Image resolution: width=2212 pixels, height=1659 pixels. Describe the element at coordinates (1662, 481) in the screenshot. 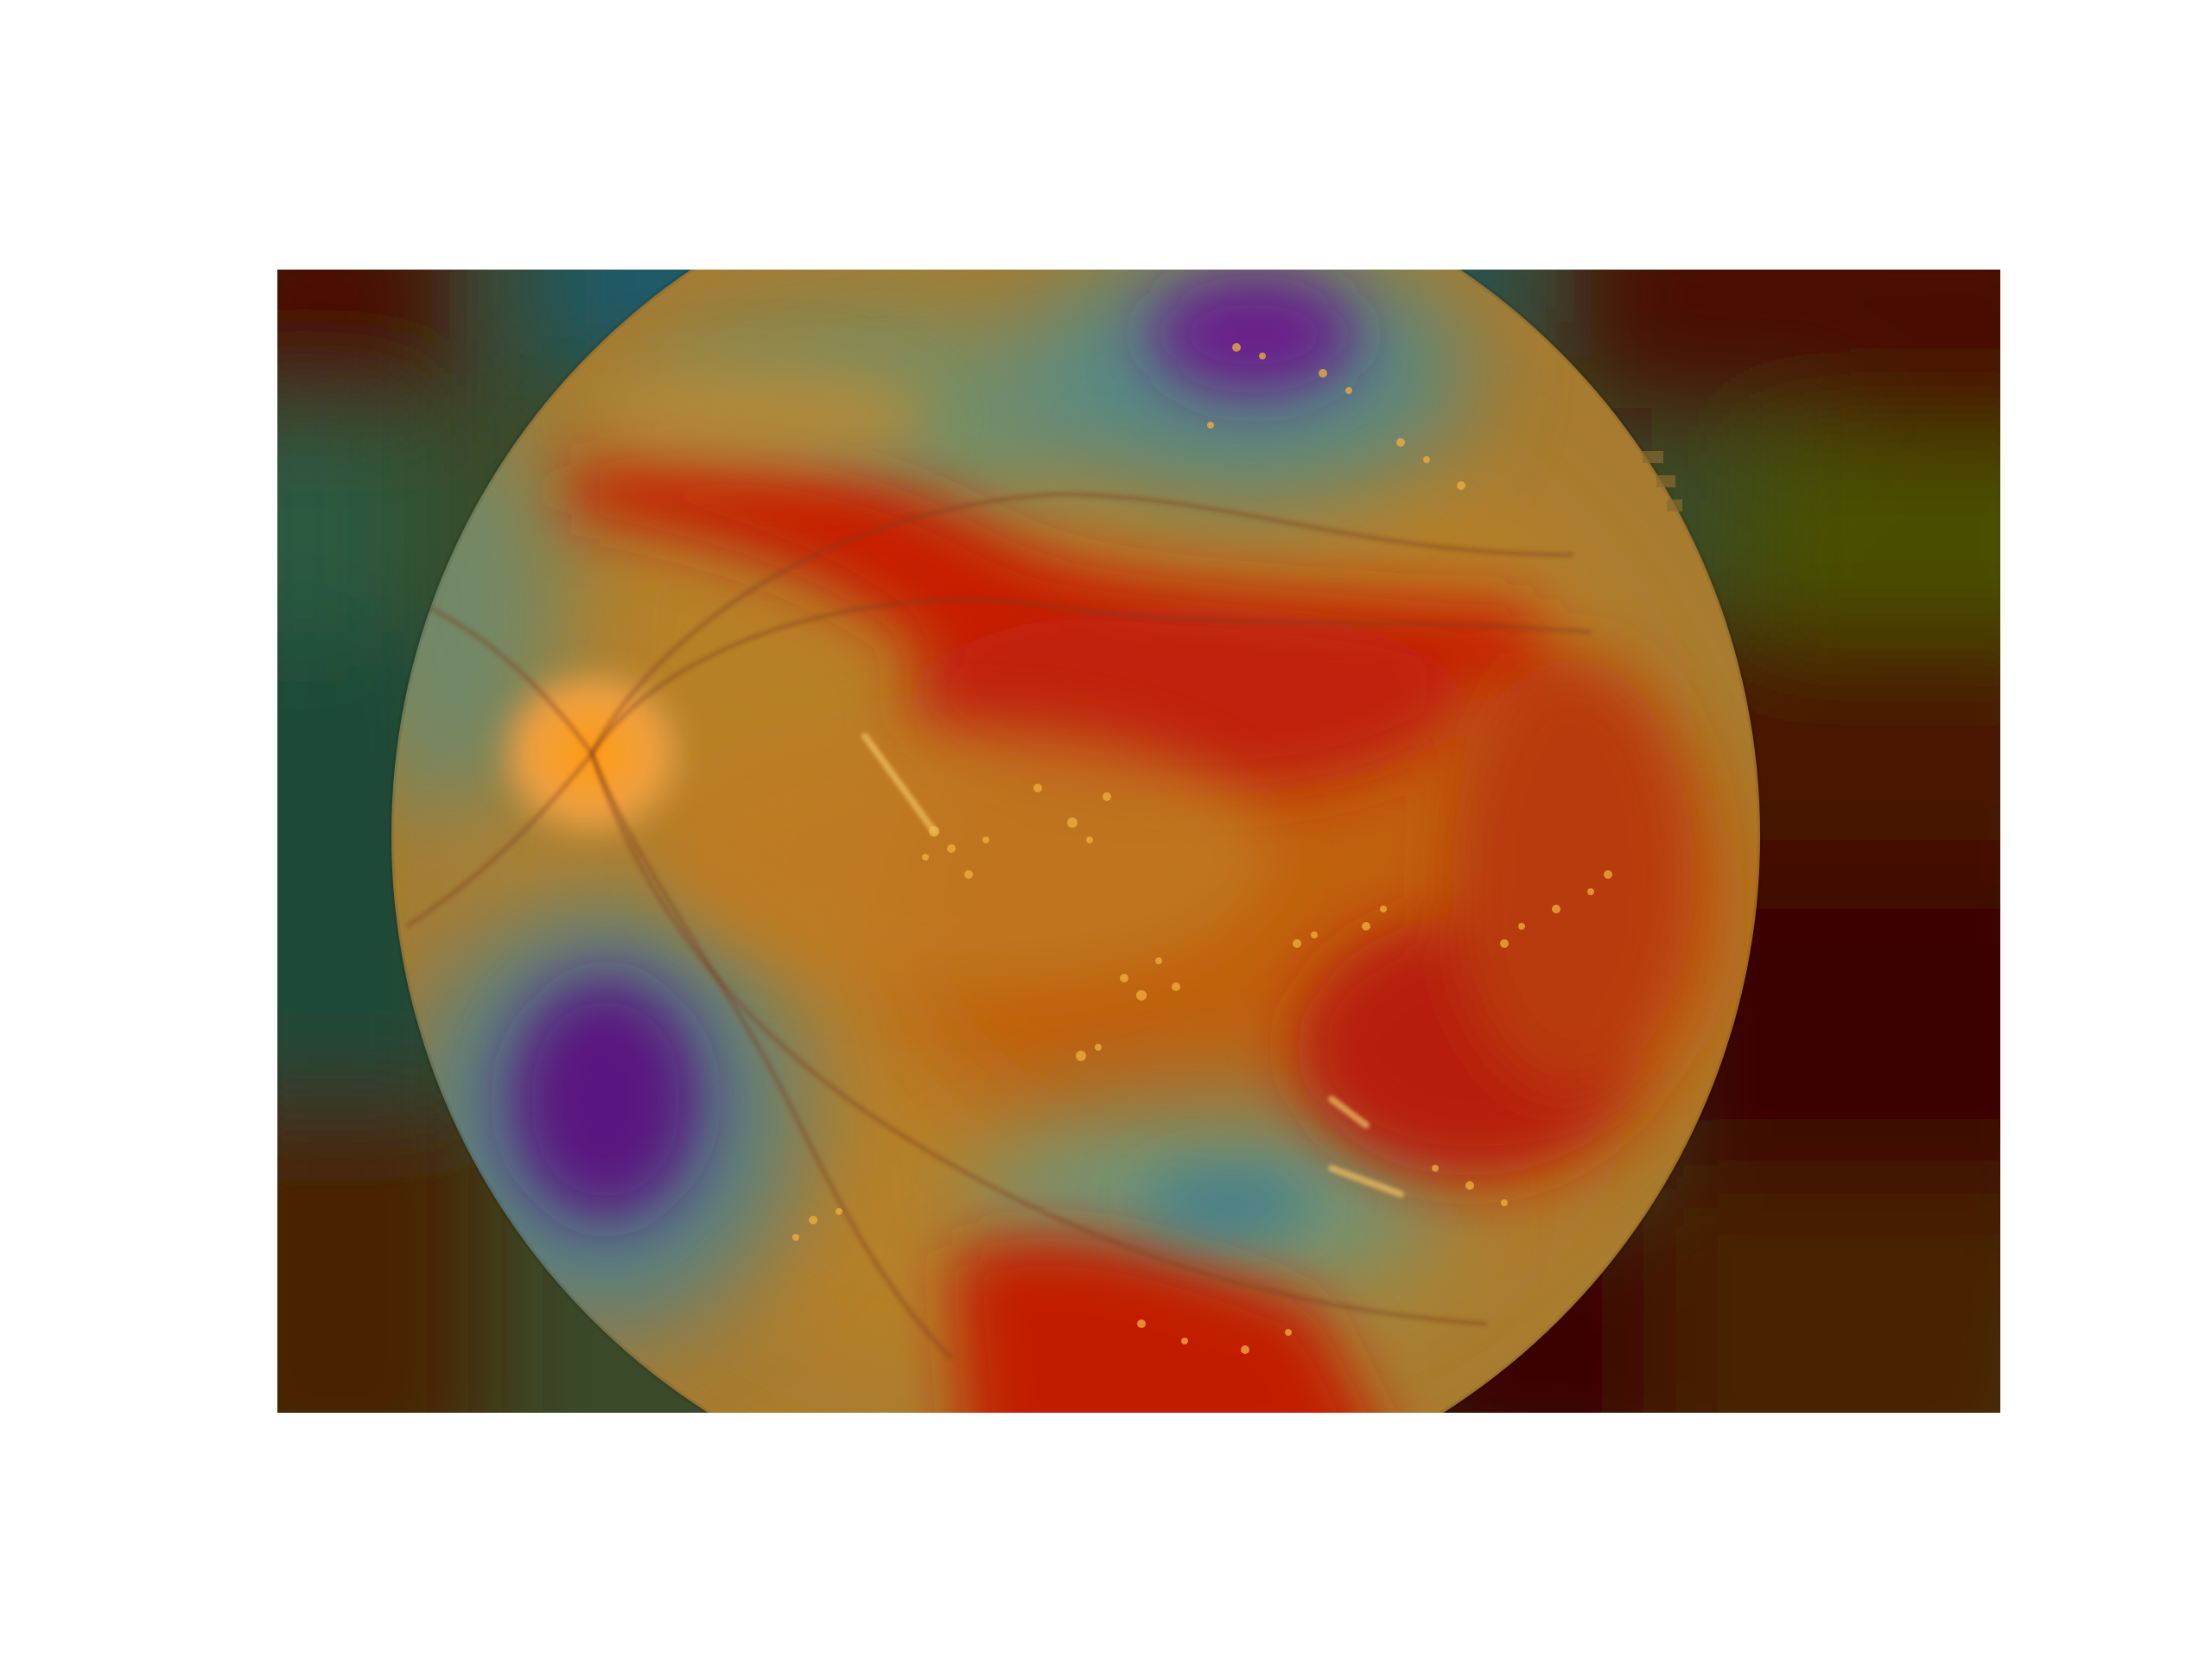

I see `fundus-edge-notch` at that location.